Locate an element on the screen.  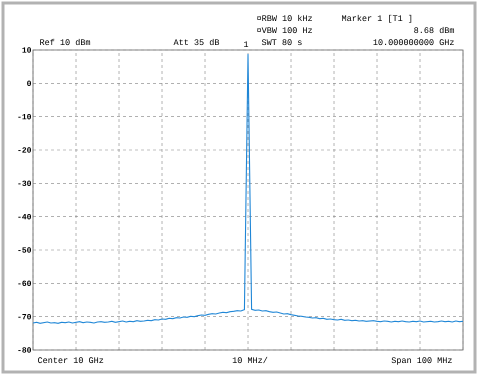
y-tick-label: 10 is located at coordinates (27, 50).